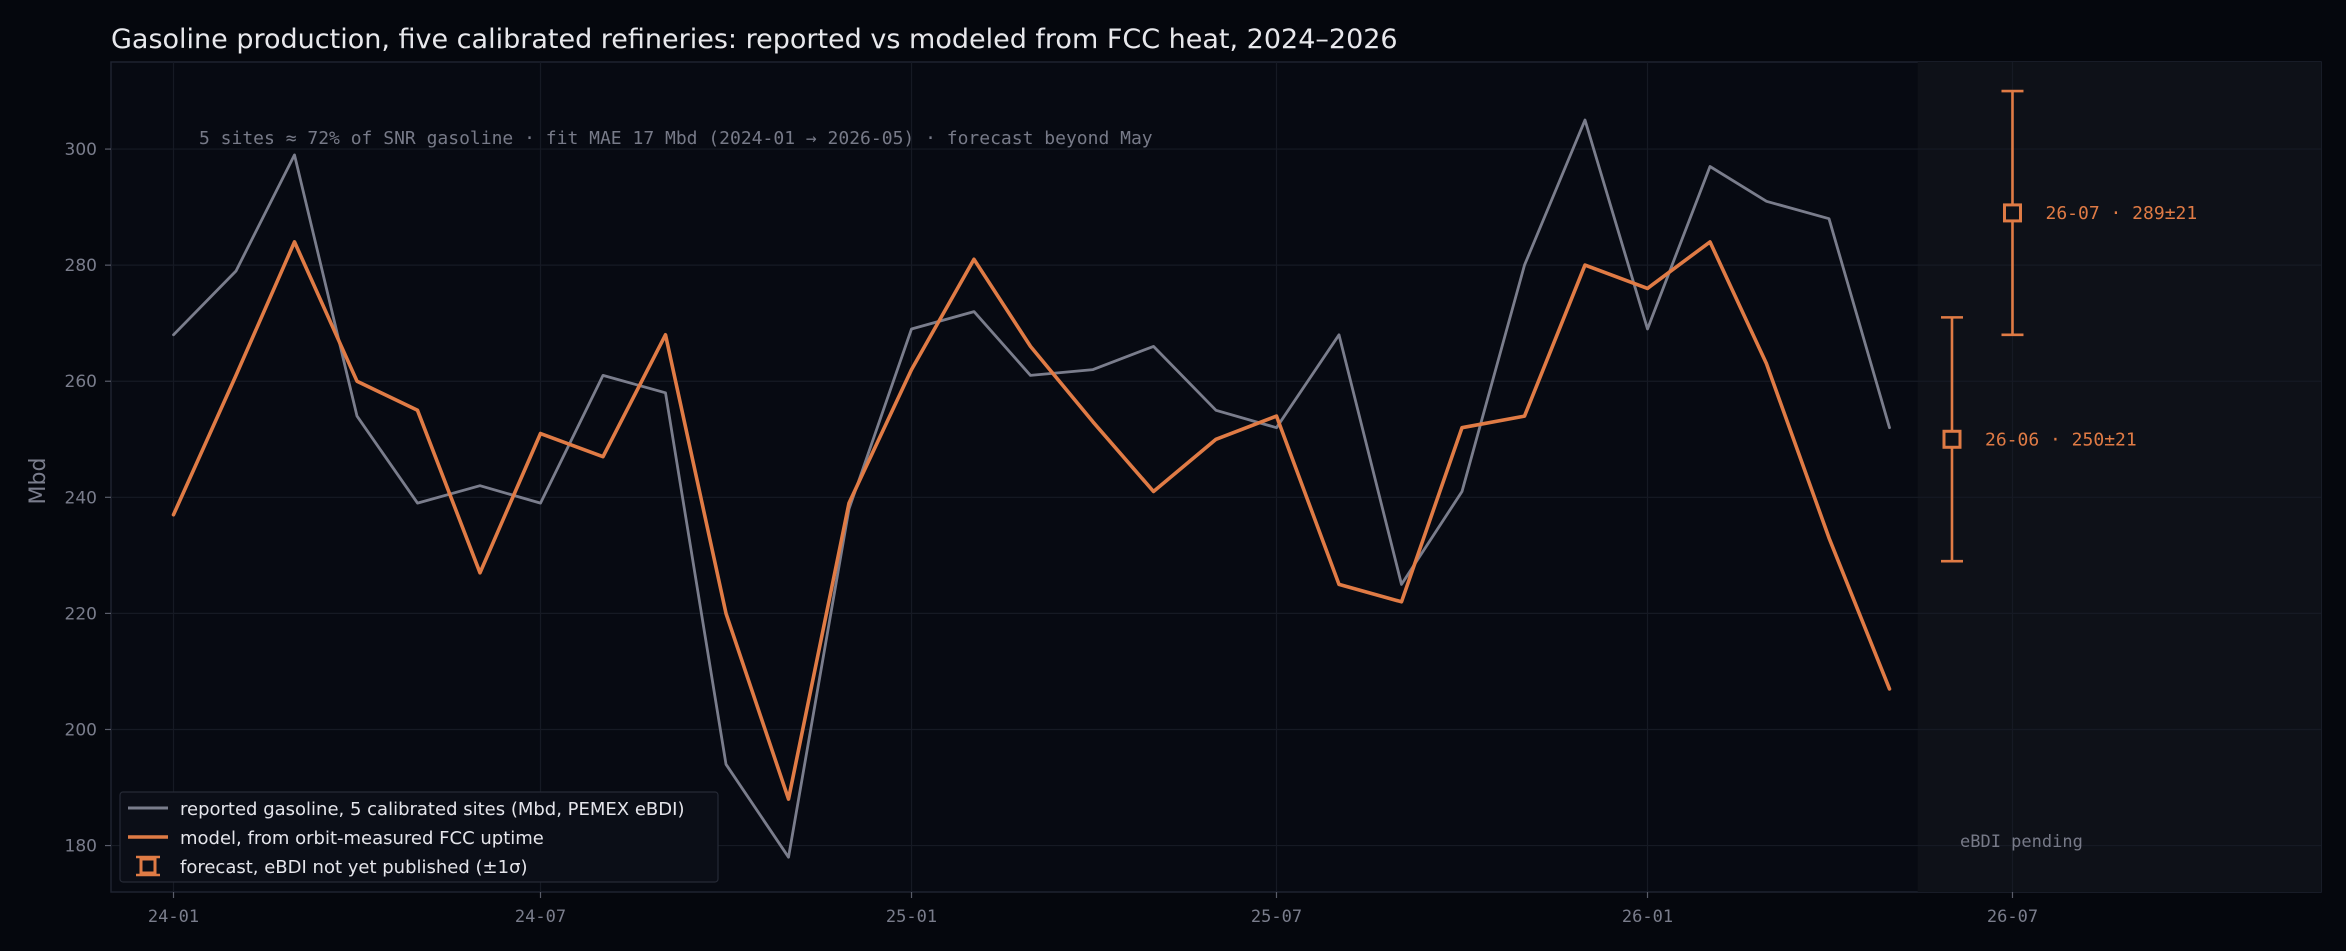 The image size is (2346, 951). I want to click on pending-label: eBDI pending, so click(2021, 842).